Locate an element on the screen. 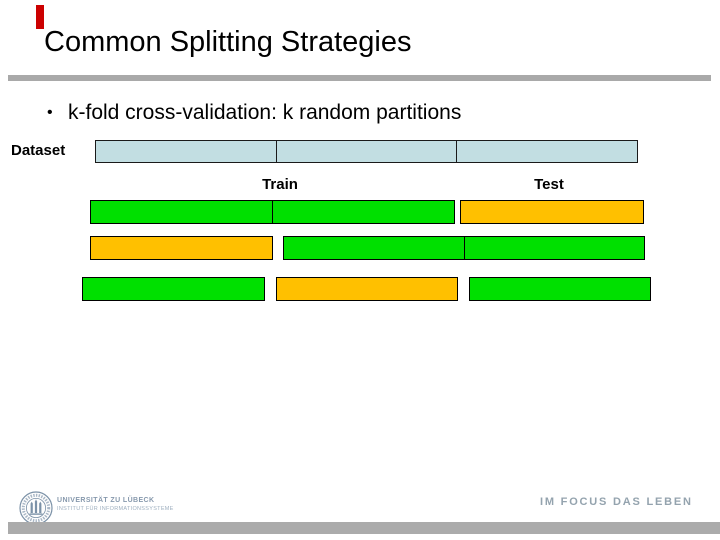  accent-red-bar is located at coordinates (40, 17).